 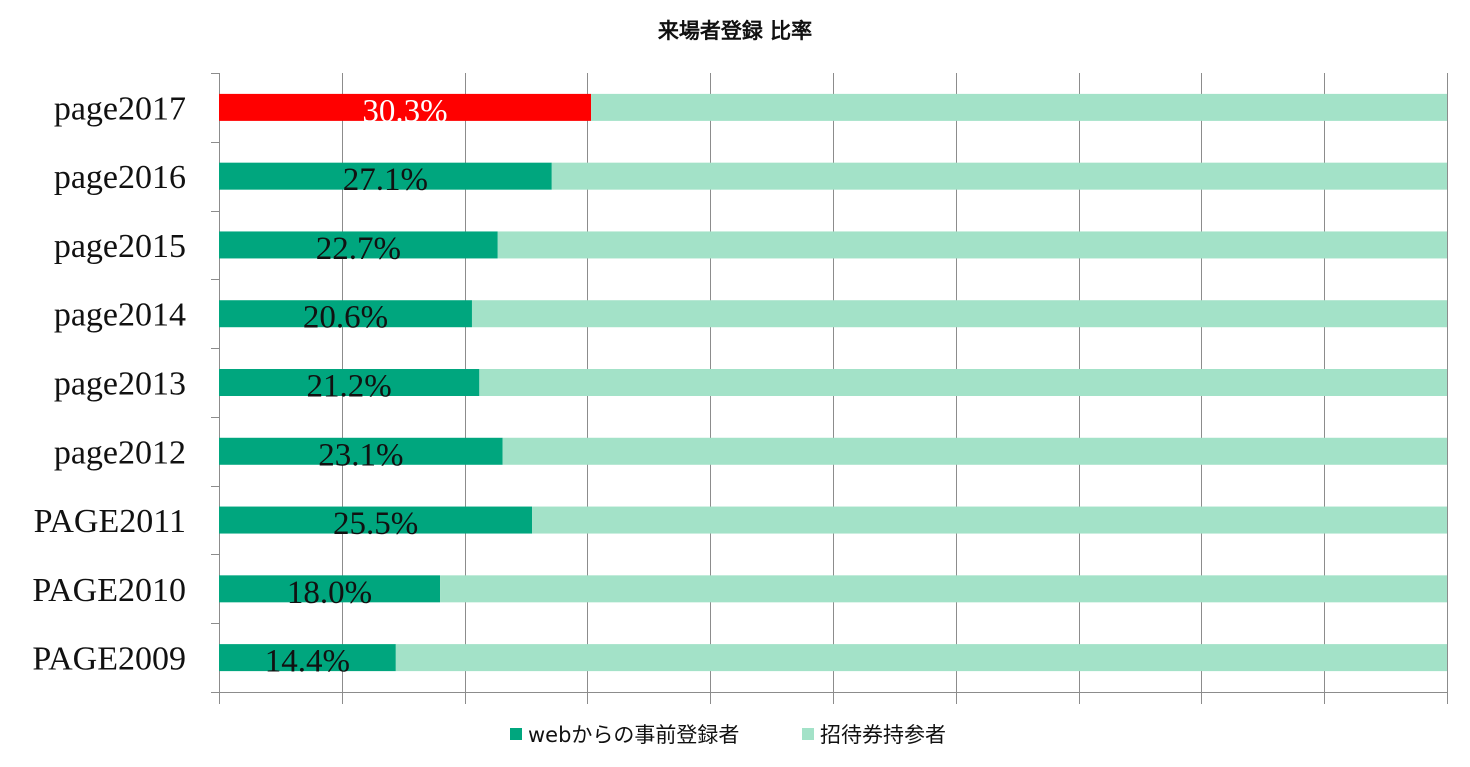 I want to click on bar-web-PAGE2011, so click(x=376, y=520).